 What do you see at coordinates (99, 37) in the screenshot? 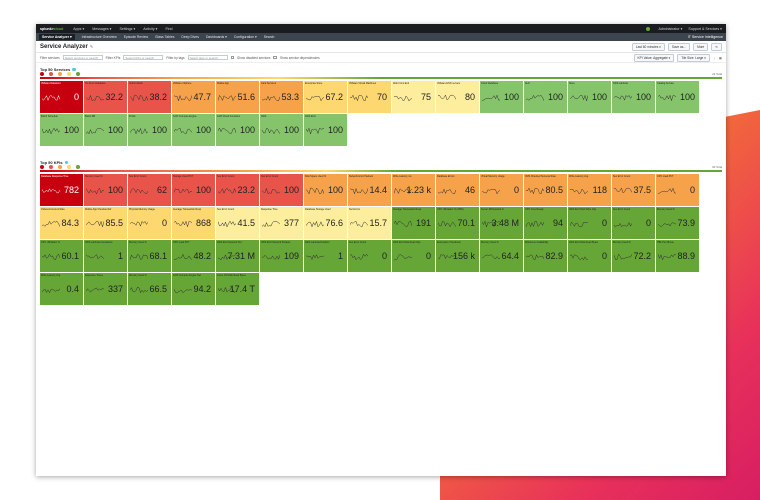
I see `nav-infrastructure-overview: Infrastructure Overview` at bounding box center [99, 37].